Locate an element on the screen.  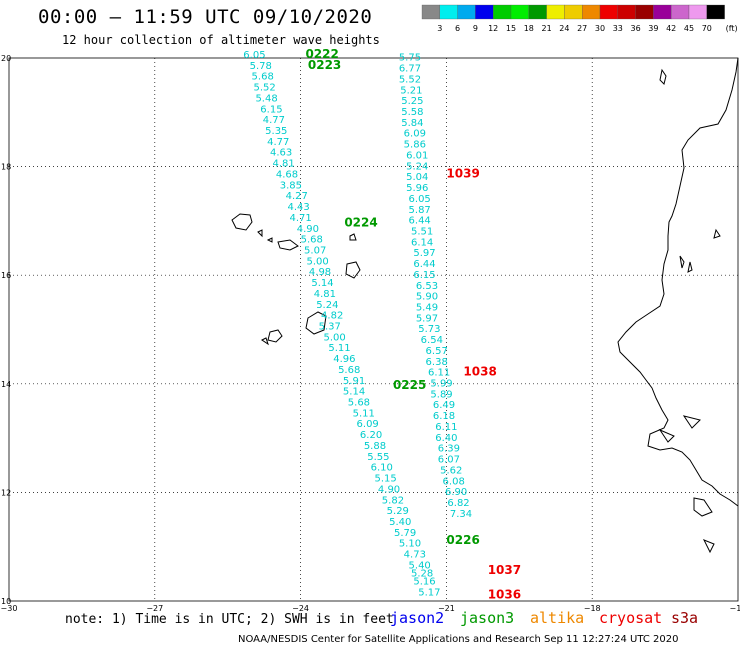
swh-value-label: 5.29 is located at coordinates (398, 511).